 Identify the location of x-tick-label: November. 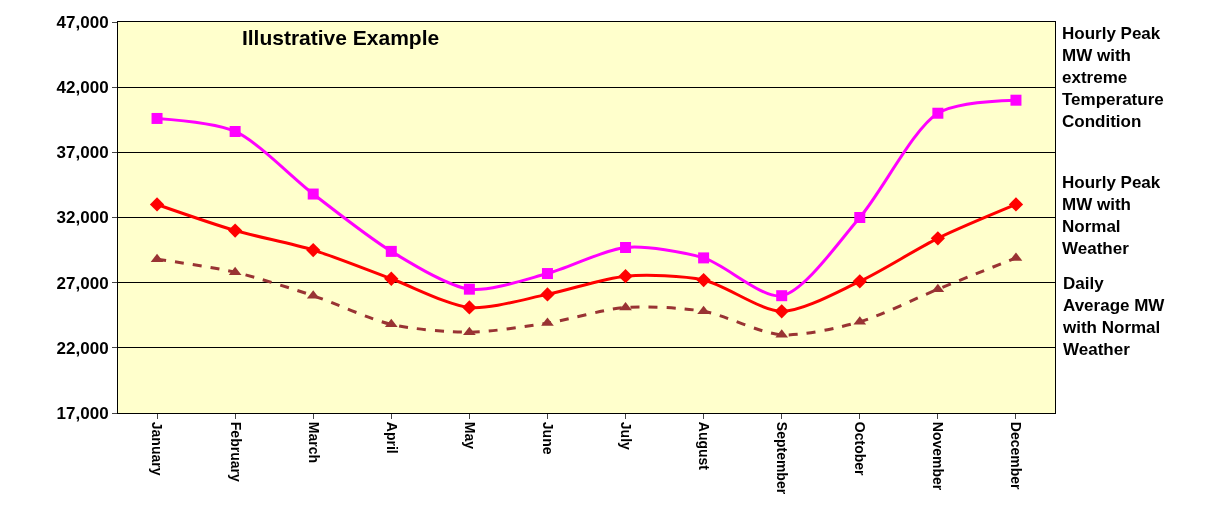
(938, 456).